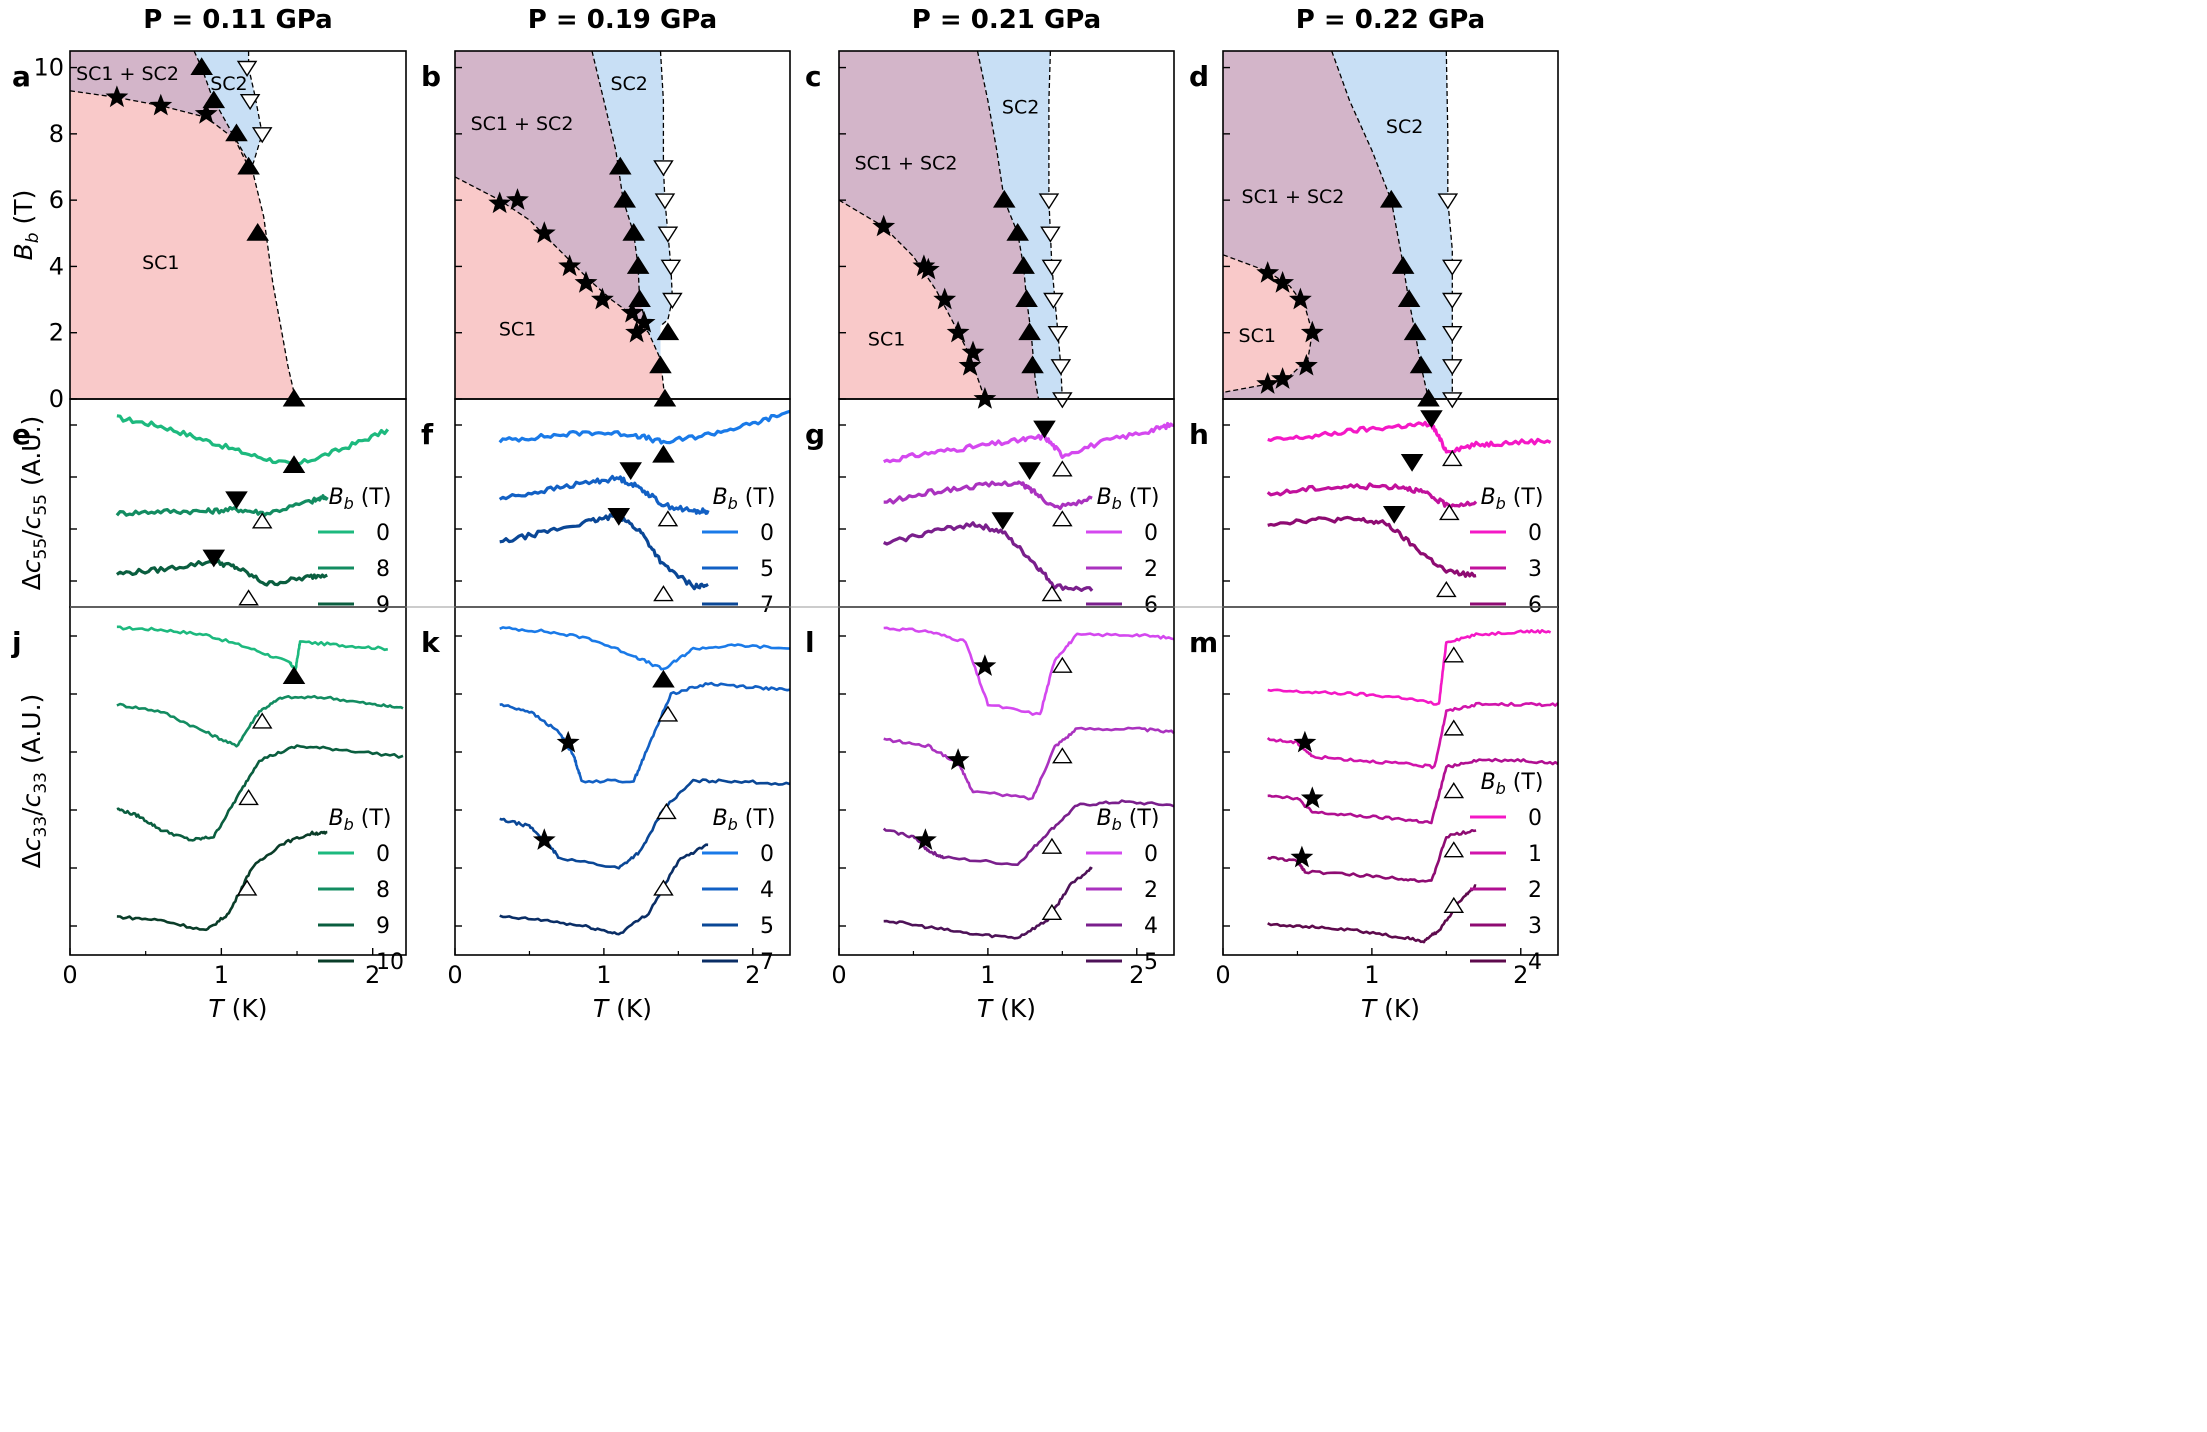 The image size is (2207, 1432). What do you see at coordinates (361, 890) in the screenshot?
I see `legend: Bb (T) 0 8 9 10` at bounding box center [361, 890].